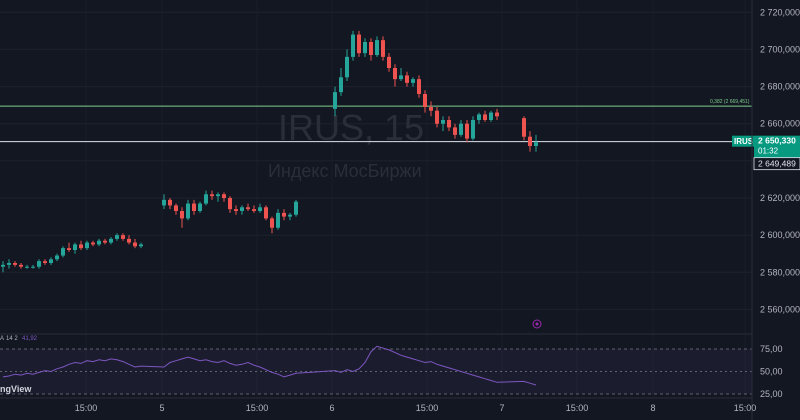 This screenshot has height=420, width=800. What do you see at coordinates (730, 102) in the screenshot?
I see `fib-level-label: 0,382 (2 669,451)` at bounding box center [730, 102].